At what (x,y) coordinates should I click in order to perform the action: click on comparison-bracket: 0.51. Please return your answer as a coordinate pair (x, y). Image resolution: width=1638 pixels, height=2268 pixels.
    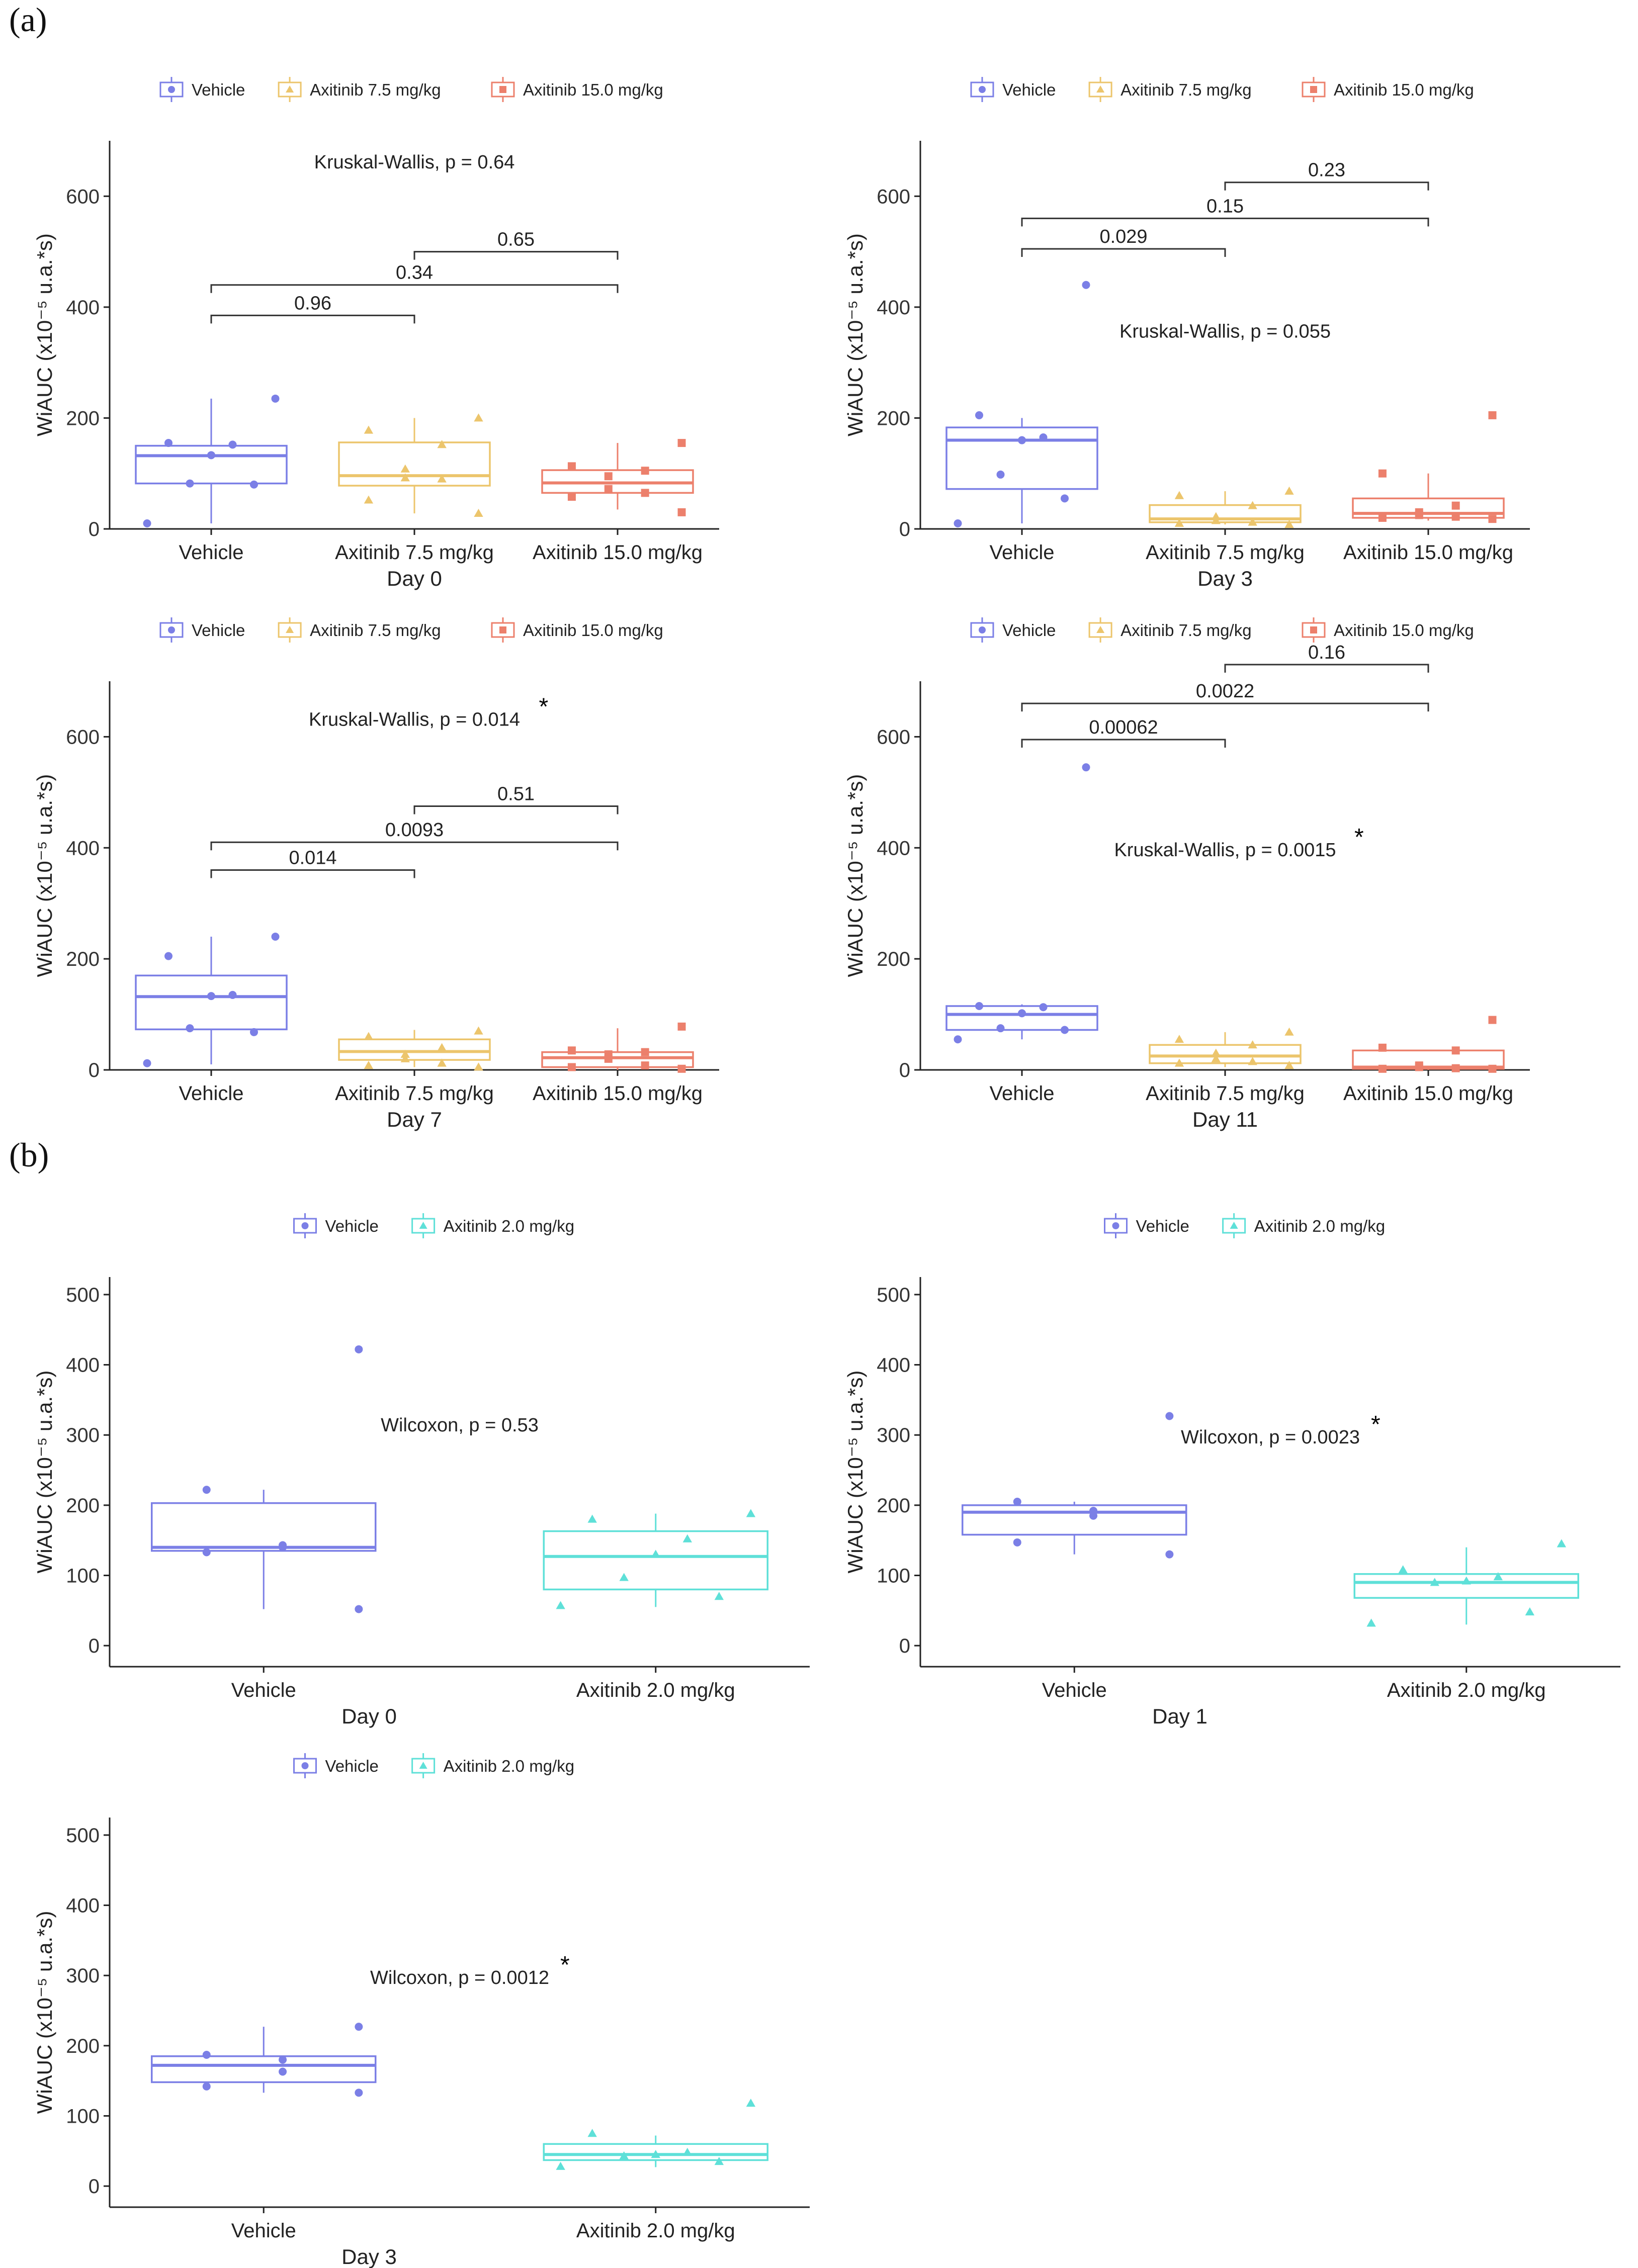
    Looking at the image, I should click on (516, 798).